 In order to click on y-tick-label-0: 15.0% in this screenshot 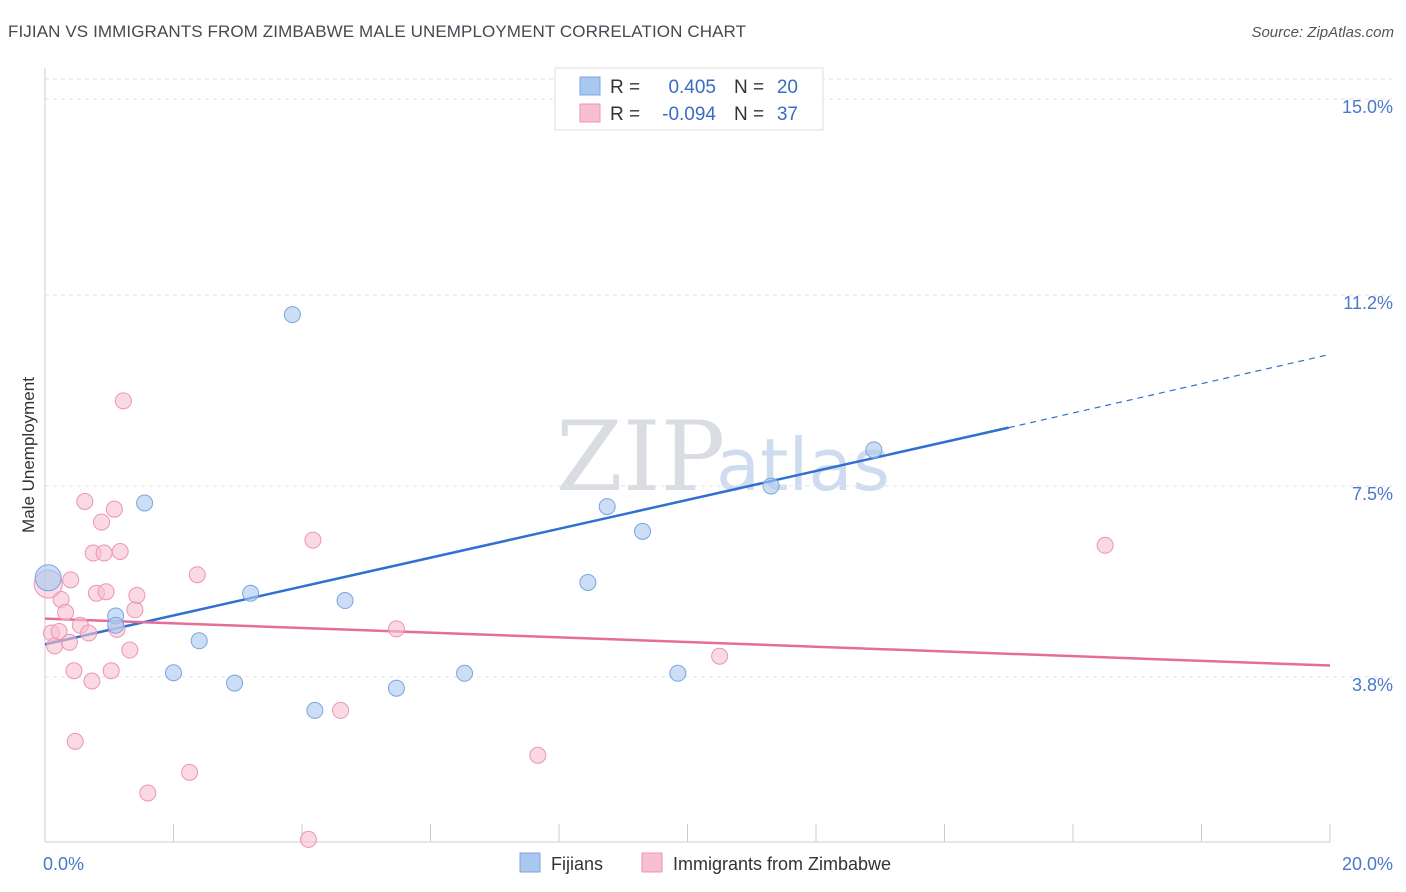, I will do `click(1367, 107)`.